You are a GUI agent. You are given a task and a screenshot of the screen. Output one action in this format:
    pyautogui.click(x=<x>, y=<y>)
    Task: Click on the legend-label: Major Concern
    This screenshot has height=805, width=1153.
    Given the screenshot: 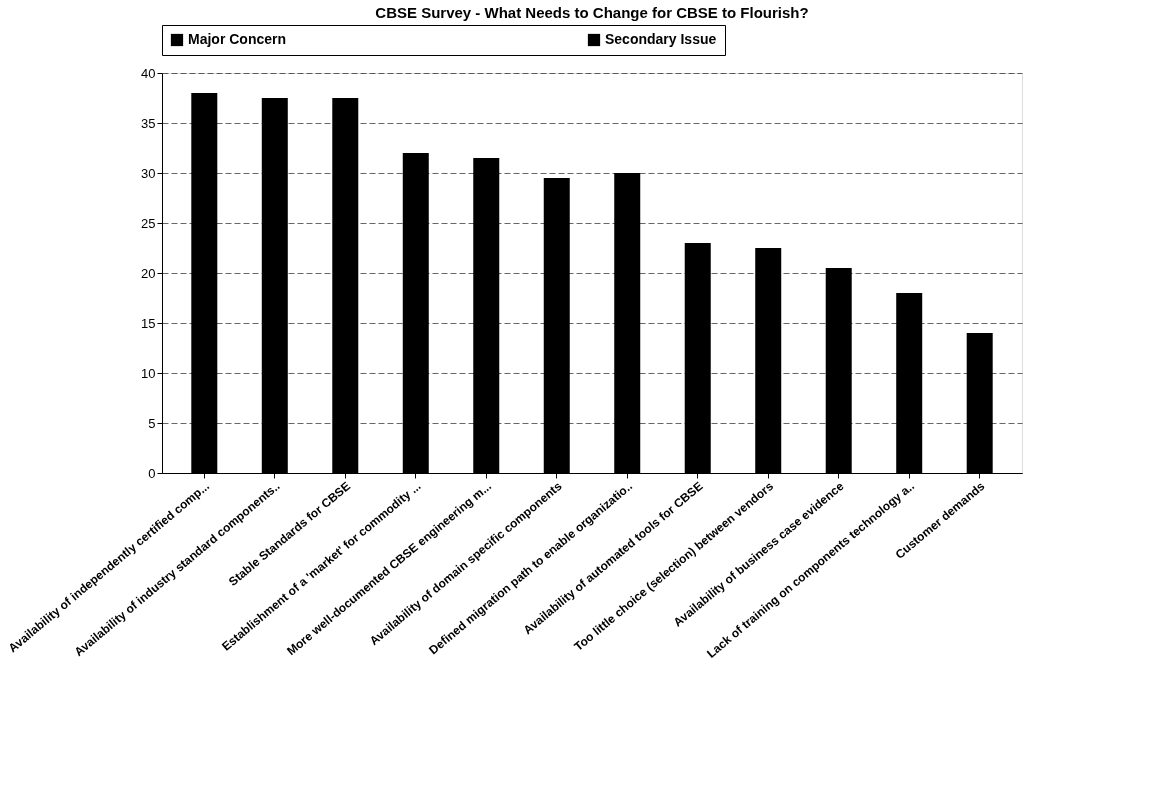 What is the action you would take?
    pyautogui.click(x=237, y=39)
    